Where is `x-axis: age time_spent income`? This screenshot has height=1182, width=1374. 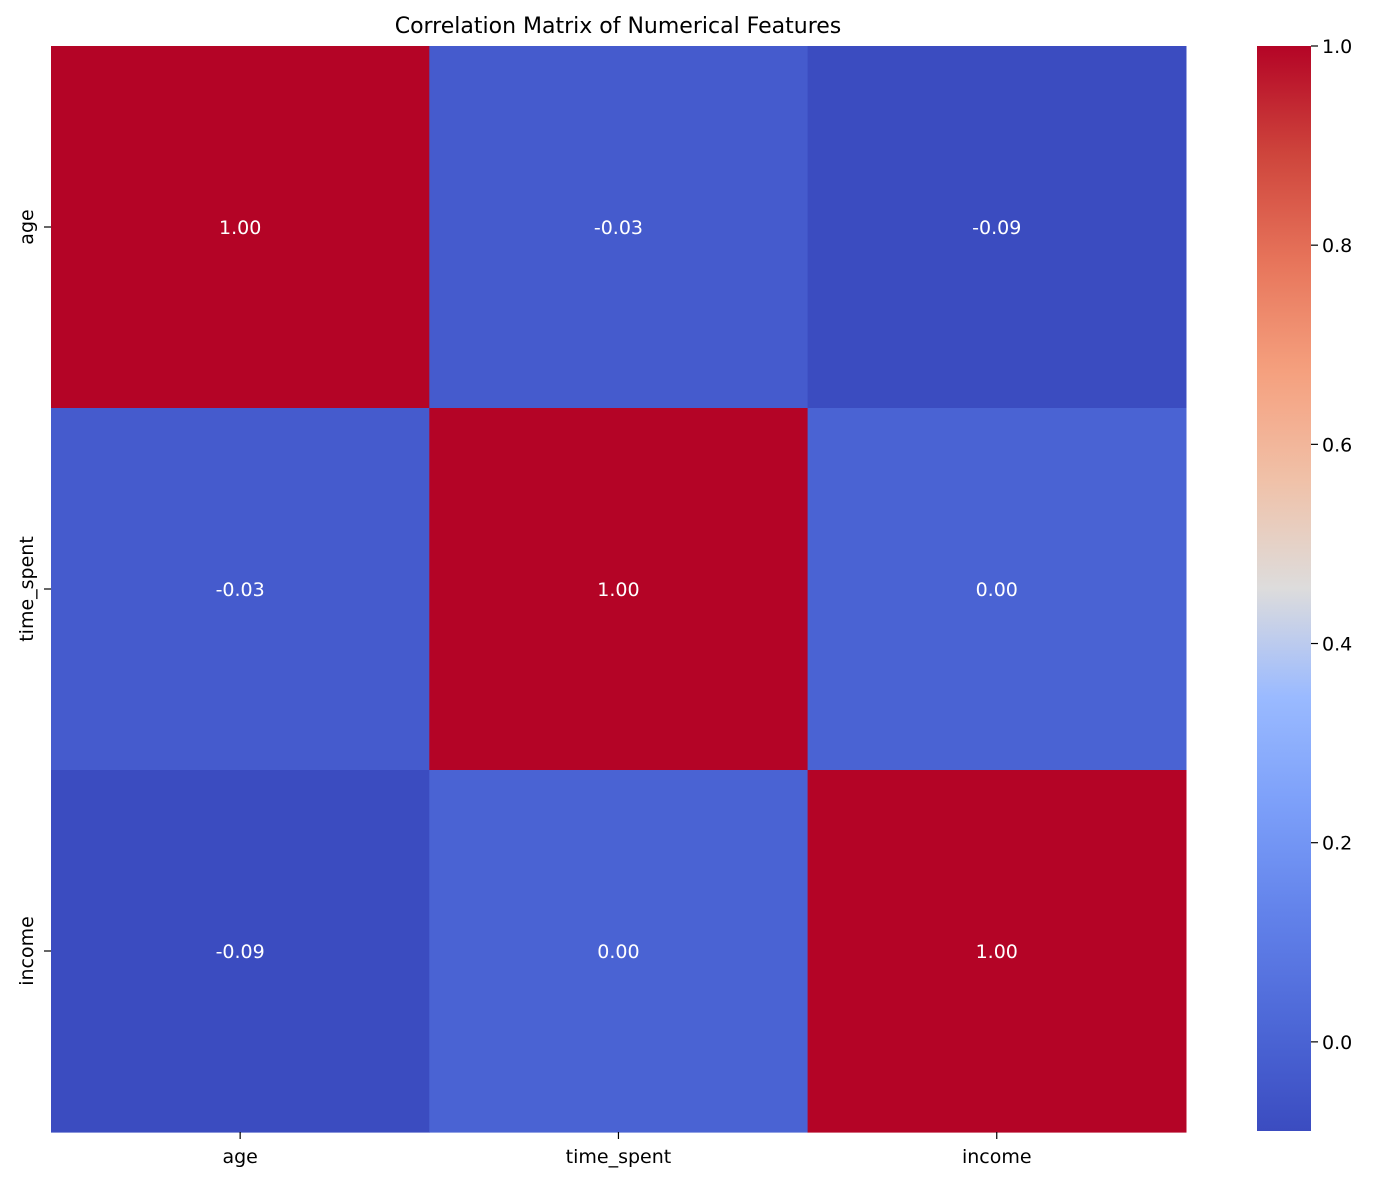 x-axis: age time_spent income is located at coordinates (627, 1150).